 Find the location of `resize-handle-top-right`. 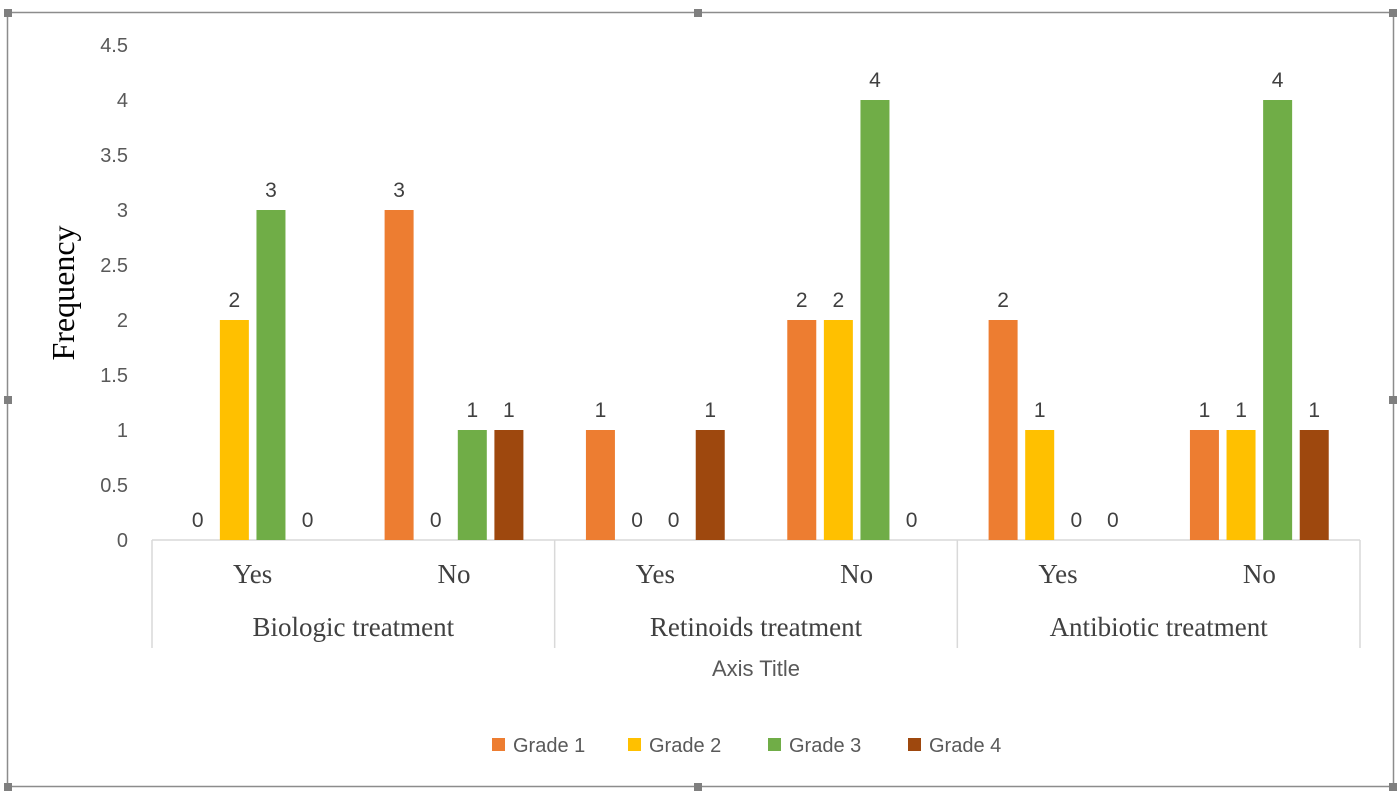

resize-handle-top-right is located at coordinates (1393, 13).